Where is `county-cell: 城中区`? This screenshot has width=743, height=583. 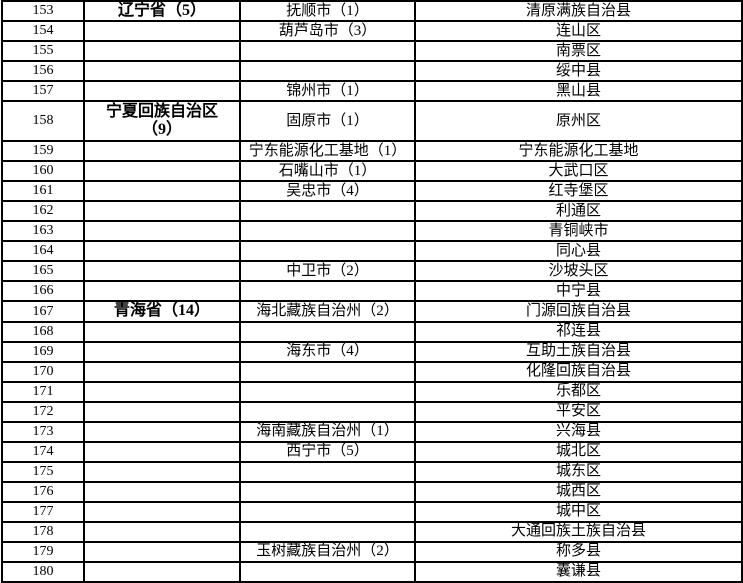
county-cell: 城中区 is located at coordinates (578, 511).